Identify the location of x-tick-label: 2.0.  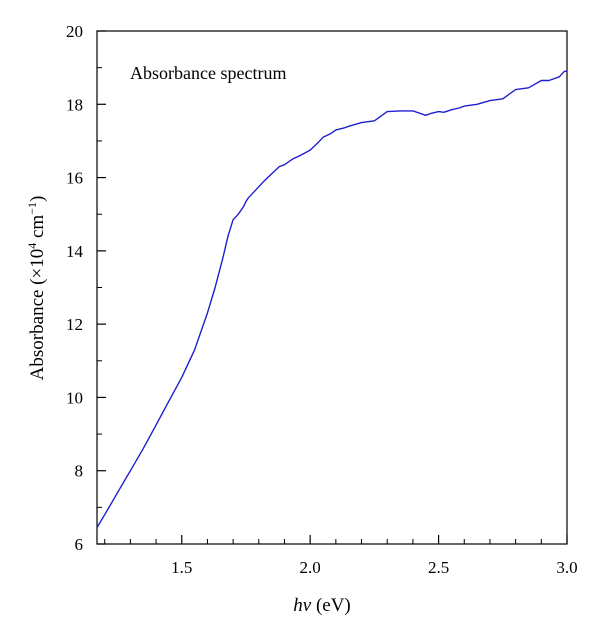
(310, 567).